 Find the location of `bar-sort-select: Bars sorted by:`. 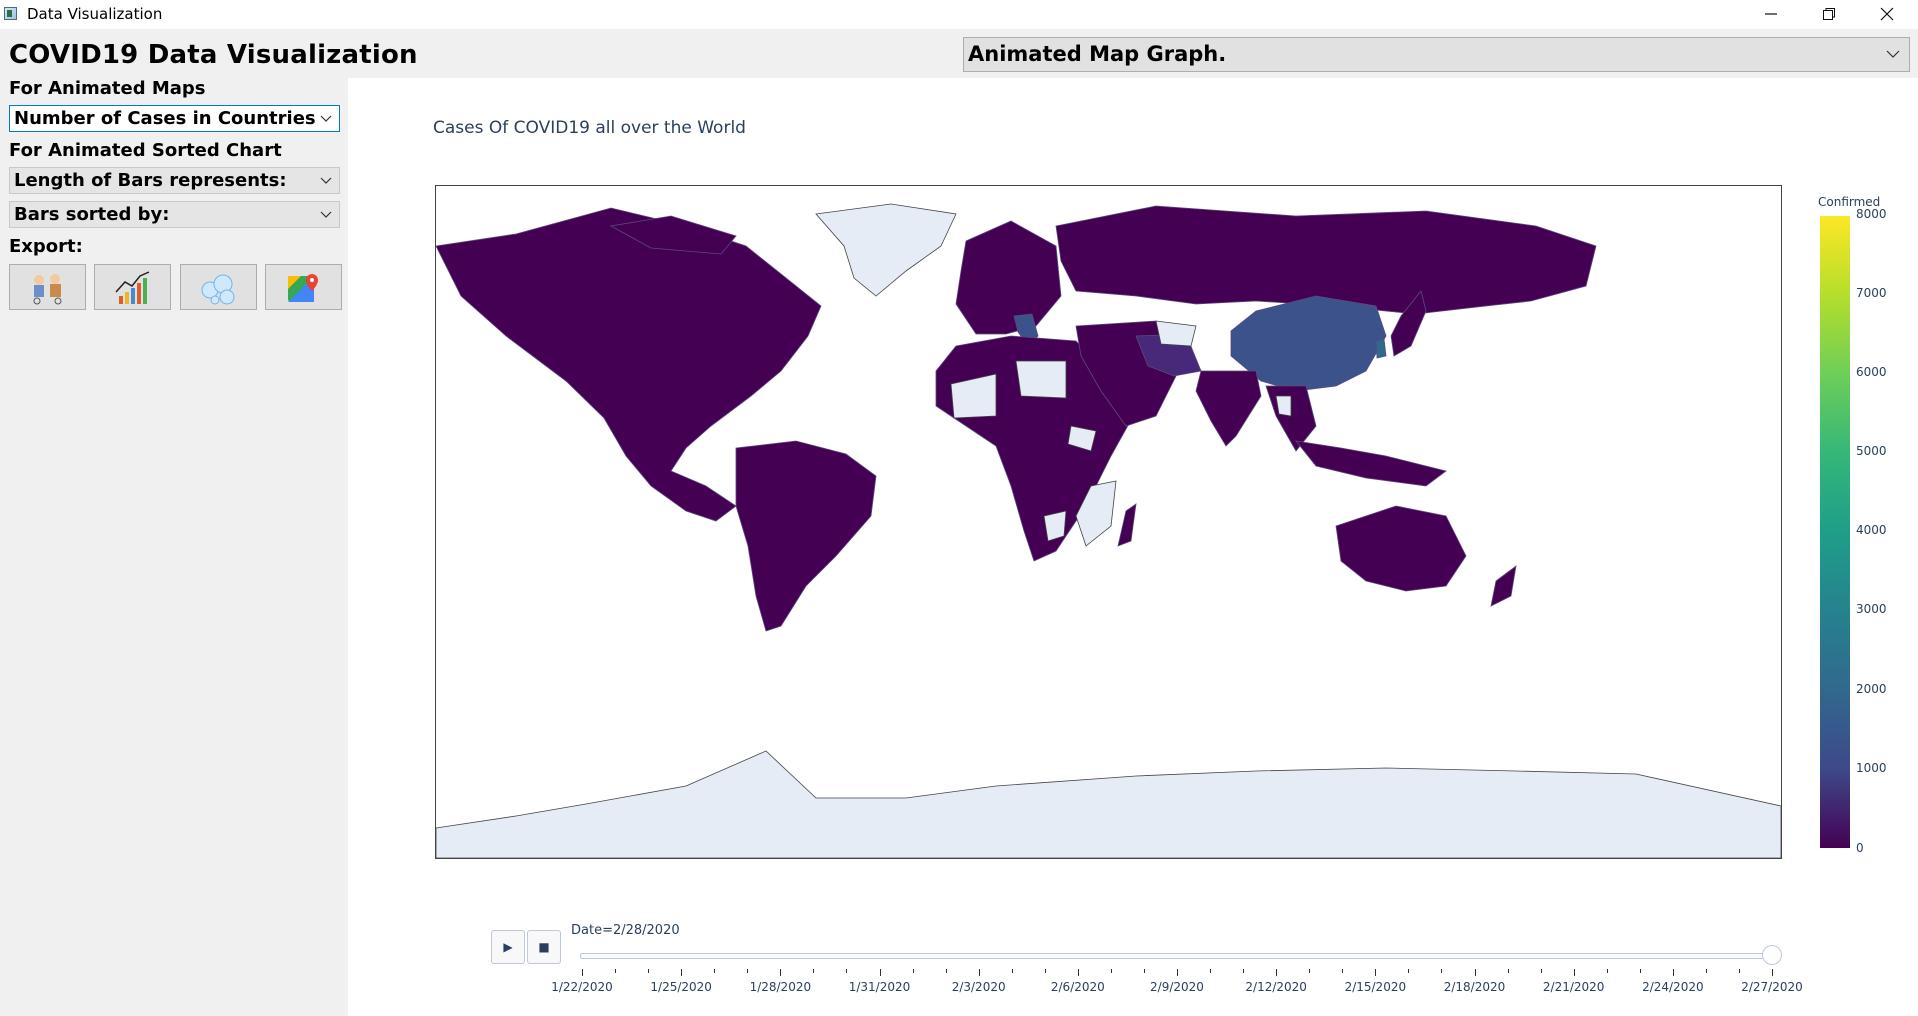

bar-sort-select: Bars sorted by: is located at coordinates (174, 214).